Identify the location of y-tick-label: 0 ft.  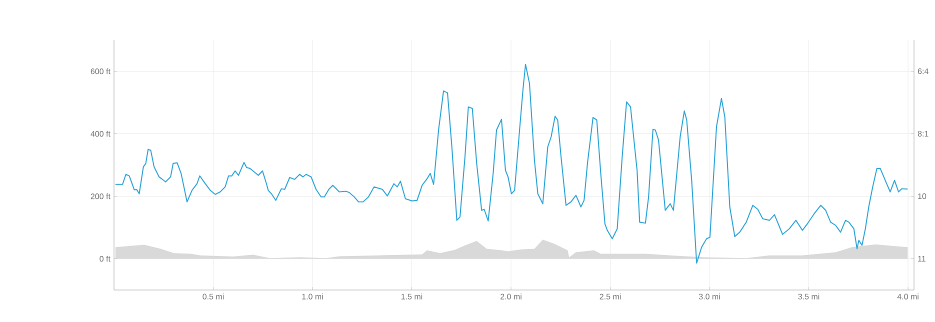
(105, 259).